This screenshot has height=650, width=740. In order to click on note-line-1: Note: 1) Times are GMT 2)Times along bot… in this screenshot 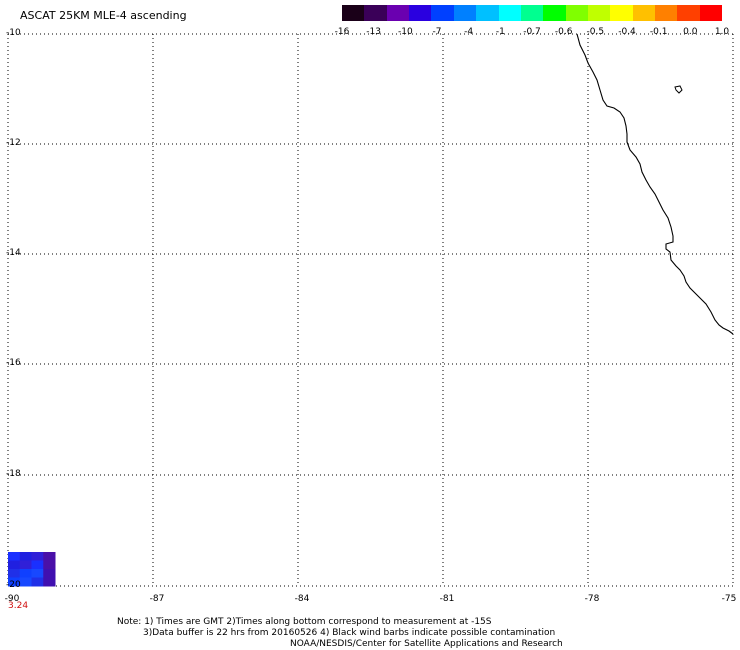, I will do `click(304, 622)`.